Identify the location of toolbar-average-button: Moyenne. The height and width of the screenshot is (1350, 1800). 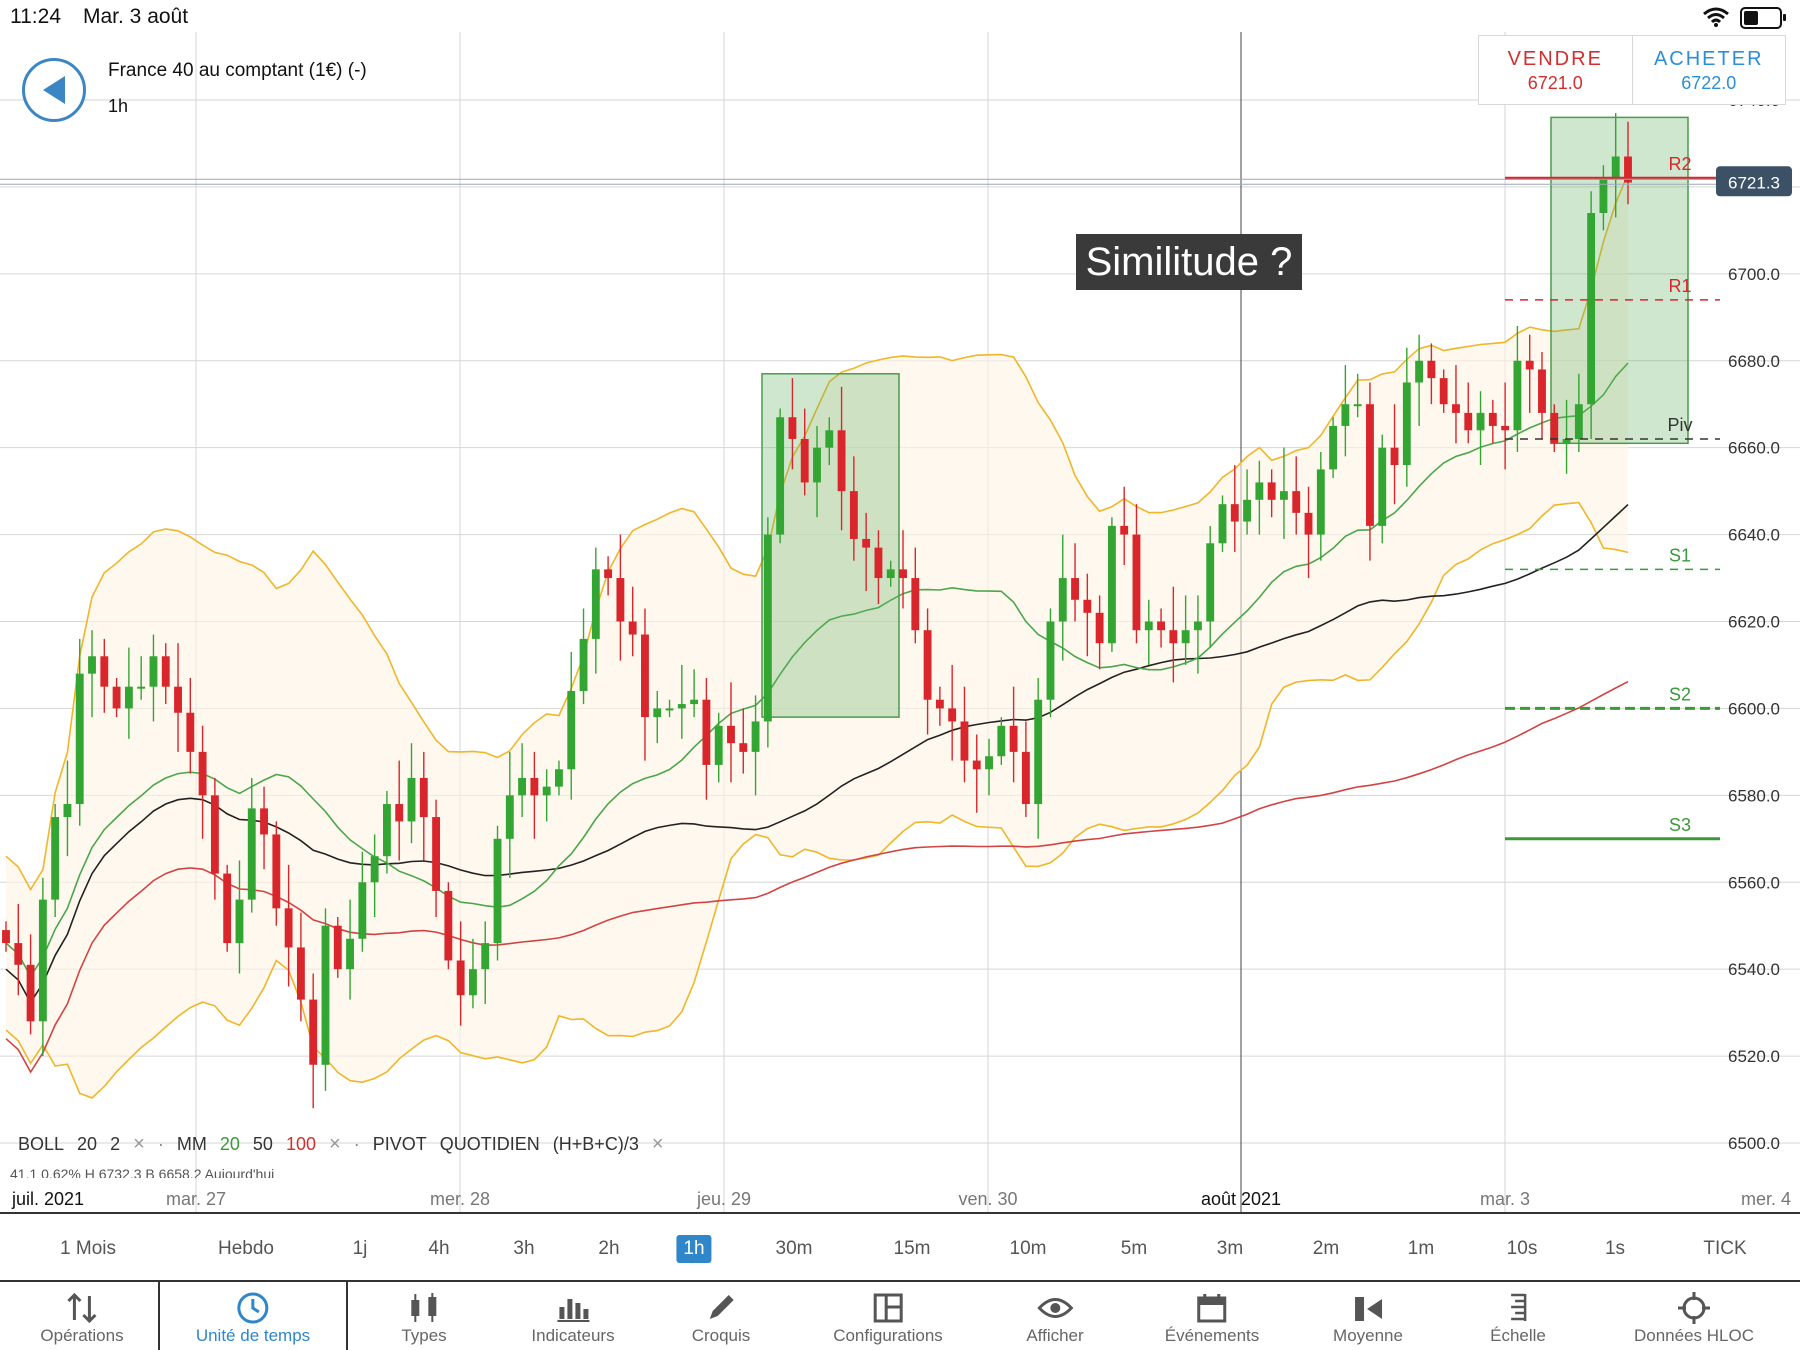
(1368, 1315).